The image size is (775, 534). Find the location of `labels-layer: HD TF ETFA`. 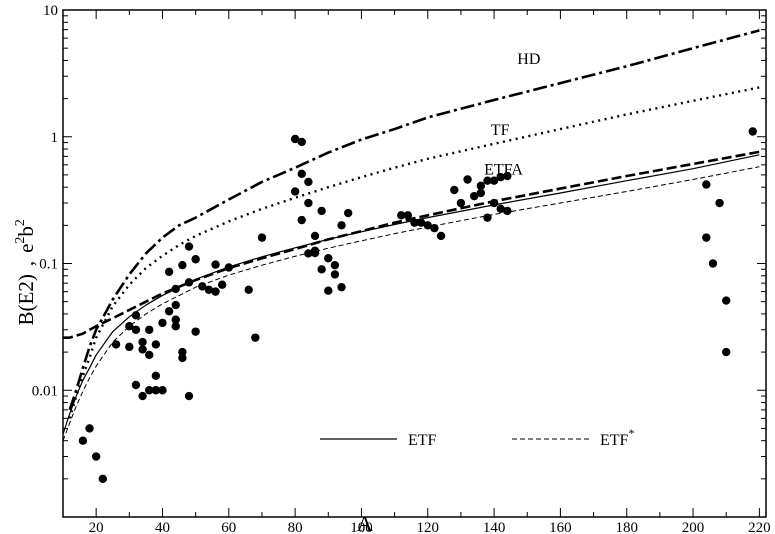

labels-layer: HD TF ETFA is located at coordinates (512, 115).